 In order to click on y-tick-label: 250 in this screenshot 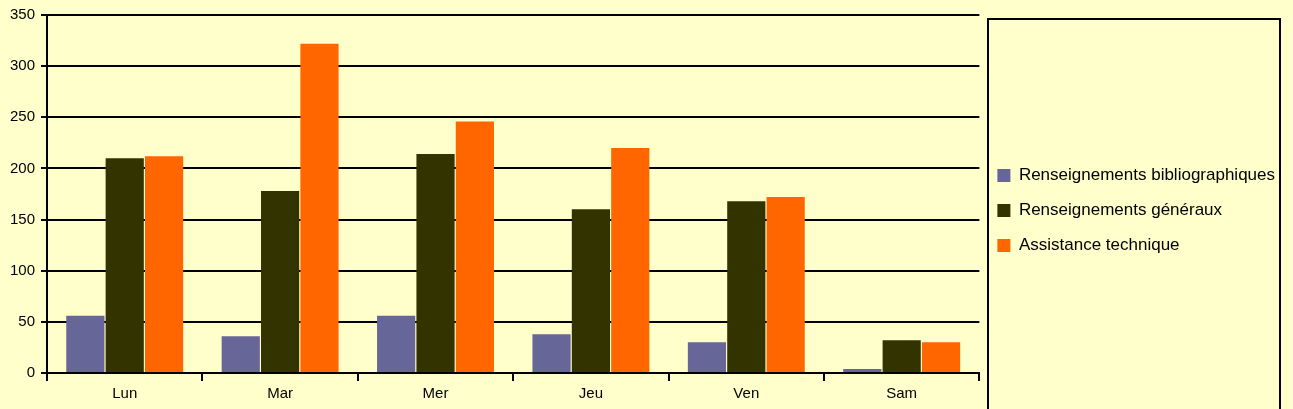, I will do `click(23, 116)`.